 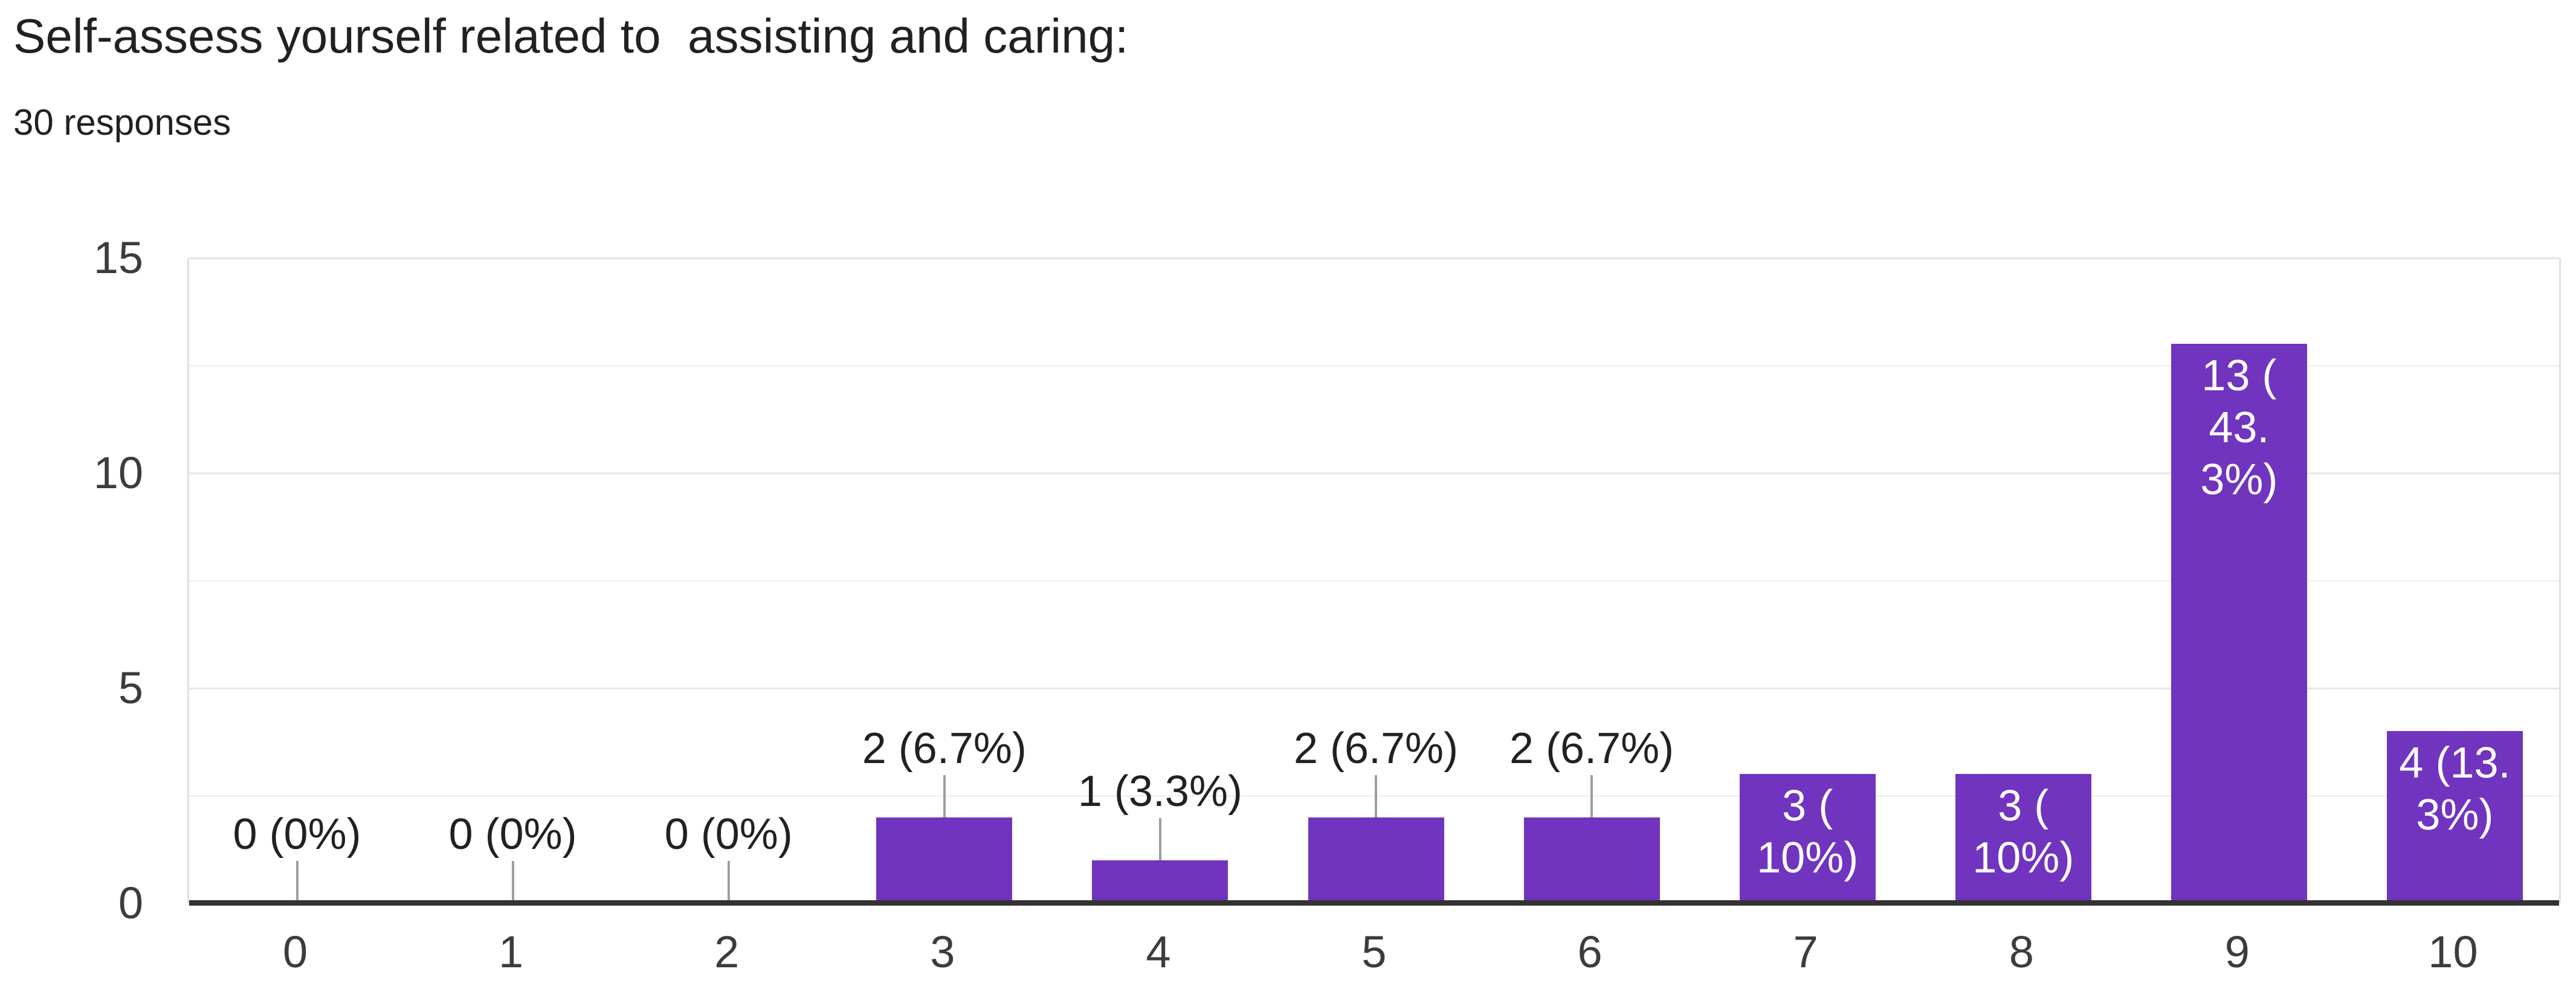 What do you see at coordinates (1160, 791) in the screenshot?
I see `bar-value-label: 1 (3.3%)` at bounding box center [1160, 791].